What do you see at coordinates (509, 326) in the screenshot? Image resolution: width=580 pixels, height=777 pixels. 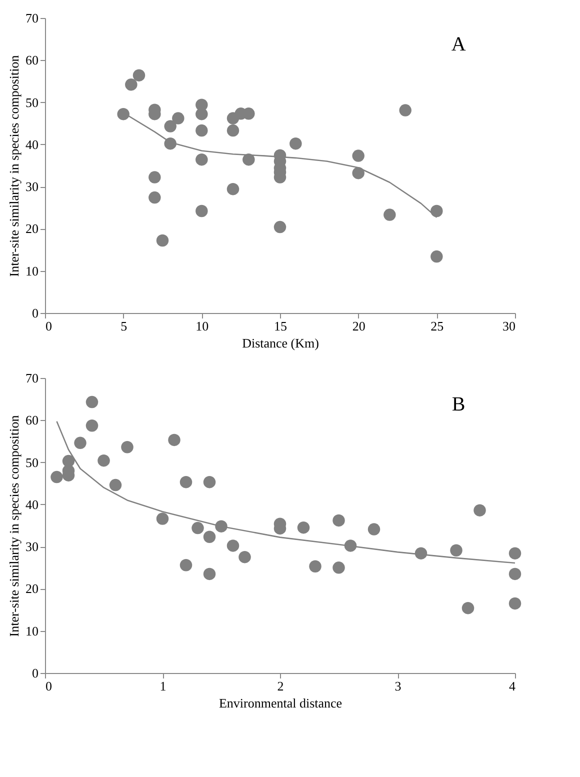 I see `x-tick-label: 30` at bounding box center [509, 326].